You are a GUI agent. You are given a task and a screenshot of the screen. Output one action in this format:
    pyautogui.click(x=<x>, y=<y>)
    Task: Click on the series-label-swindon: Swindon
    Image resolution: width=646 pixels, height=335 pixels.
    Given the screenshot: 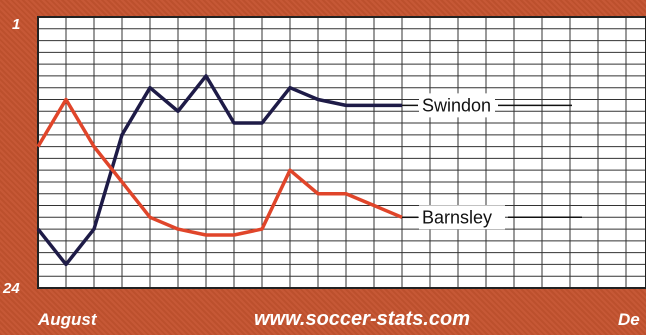 What is the action you would take?
    pyautogui.click(x=456, y=105)
    